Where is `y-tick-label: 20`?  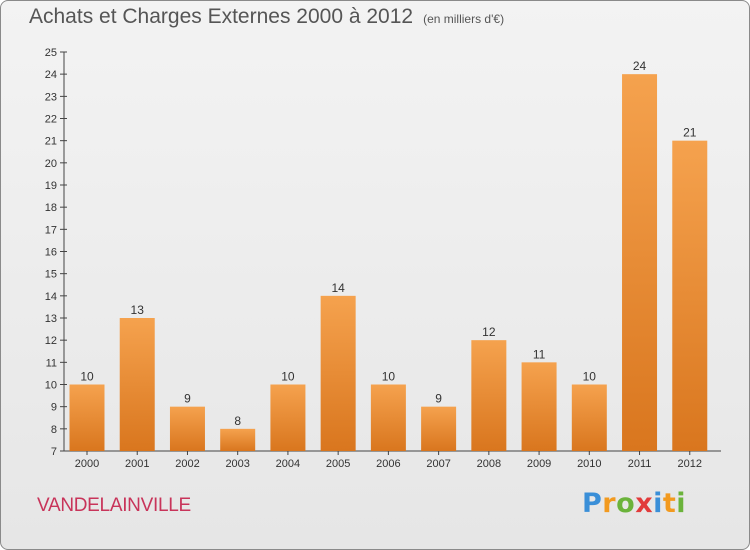 y-tick-label: 20 is located at coordinates (51, 164).